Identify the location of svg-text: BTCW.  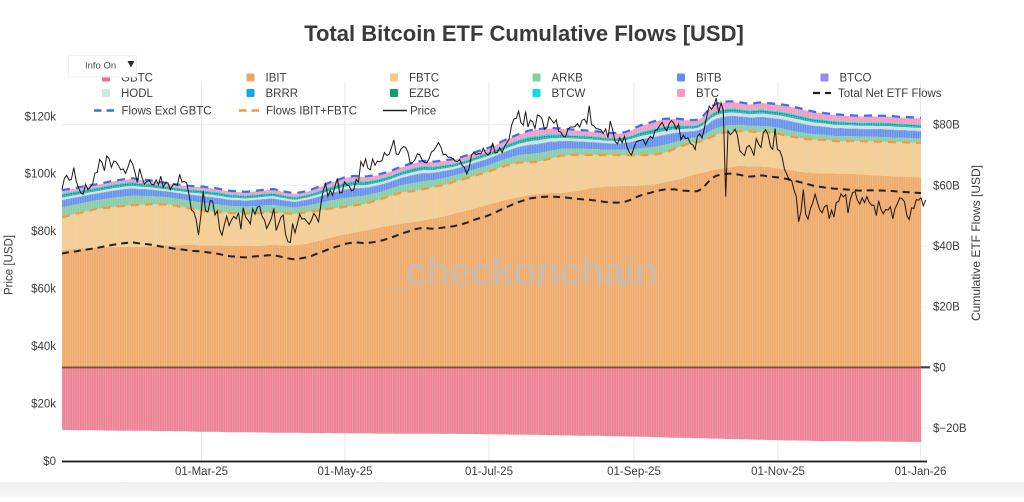
(569, 94).